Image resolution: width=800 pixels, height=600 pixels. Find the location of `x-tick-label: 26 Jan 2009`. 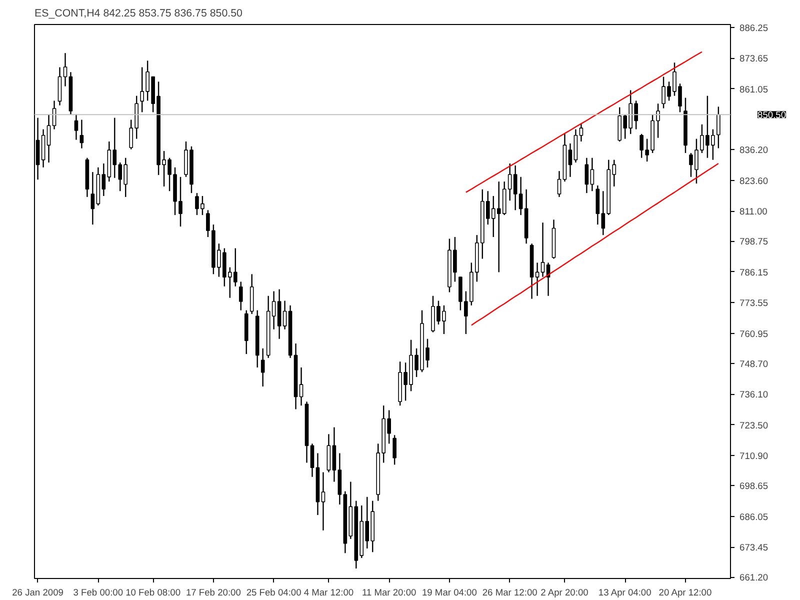

x-tick-label: 26 Jan 2009 is located at coordinates (38, 593).